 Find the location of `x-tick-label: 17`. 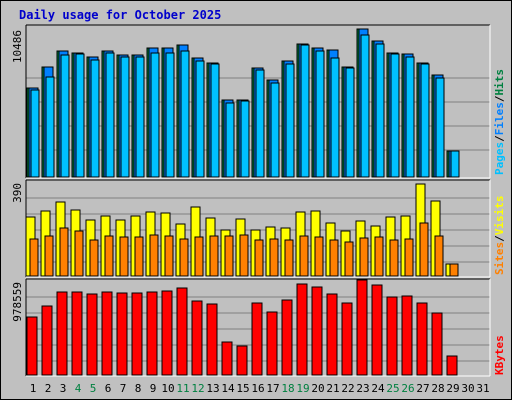

x-tick-label: 17 is located at coordinates (272, 388).